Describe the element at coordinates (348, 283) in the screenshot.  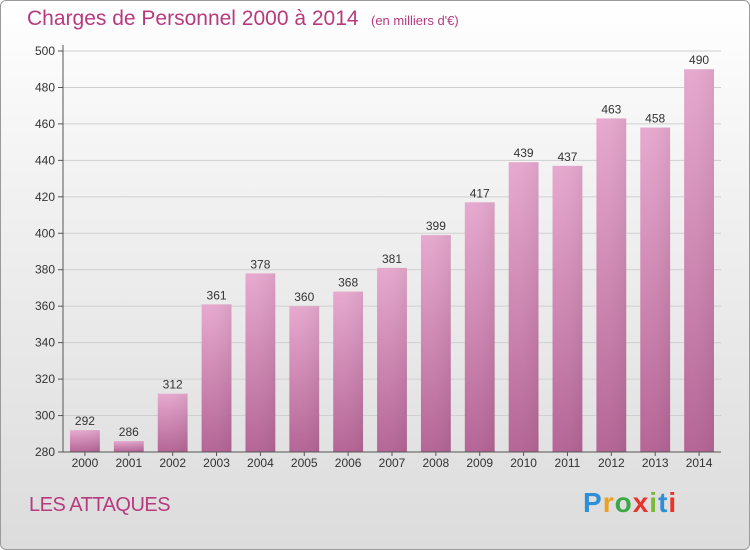
I see `data-label: 368` at that location.